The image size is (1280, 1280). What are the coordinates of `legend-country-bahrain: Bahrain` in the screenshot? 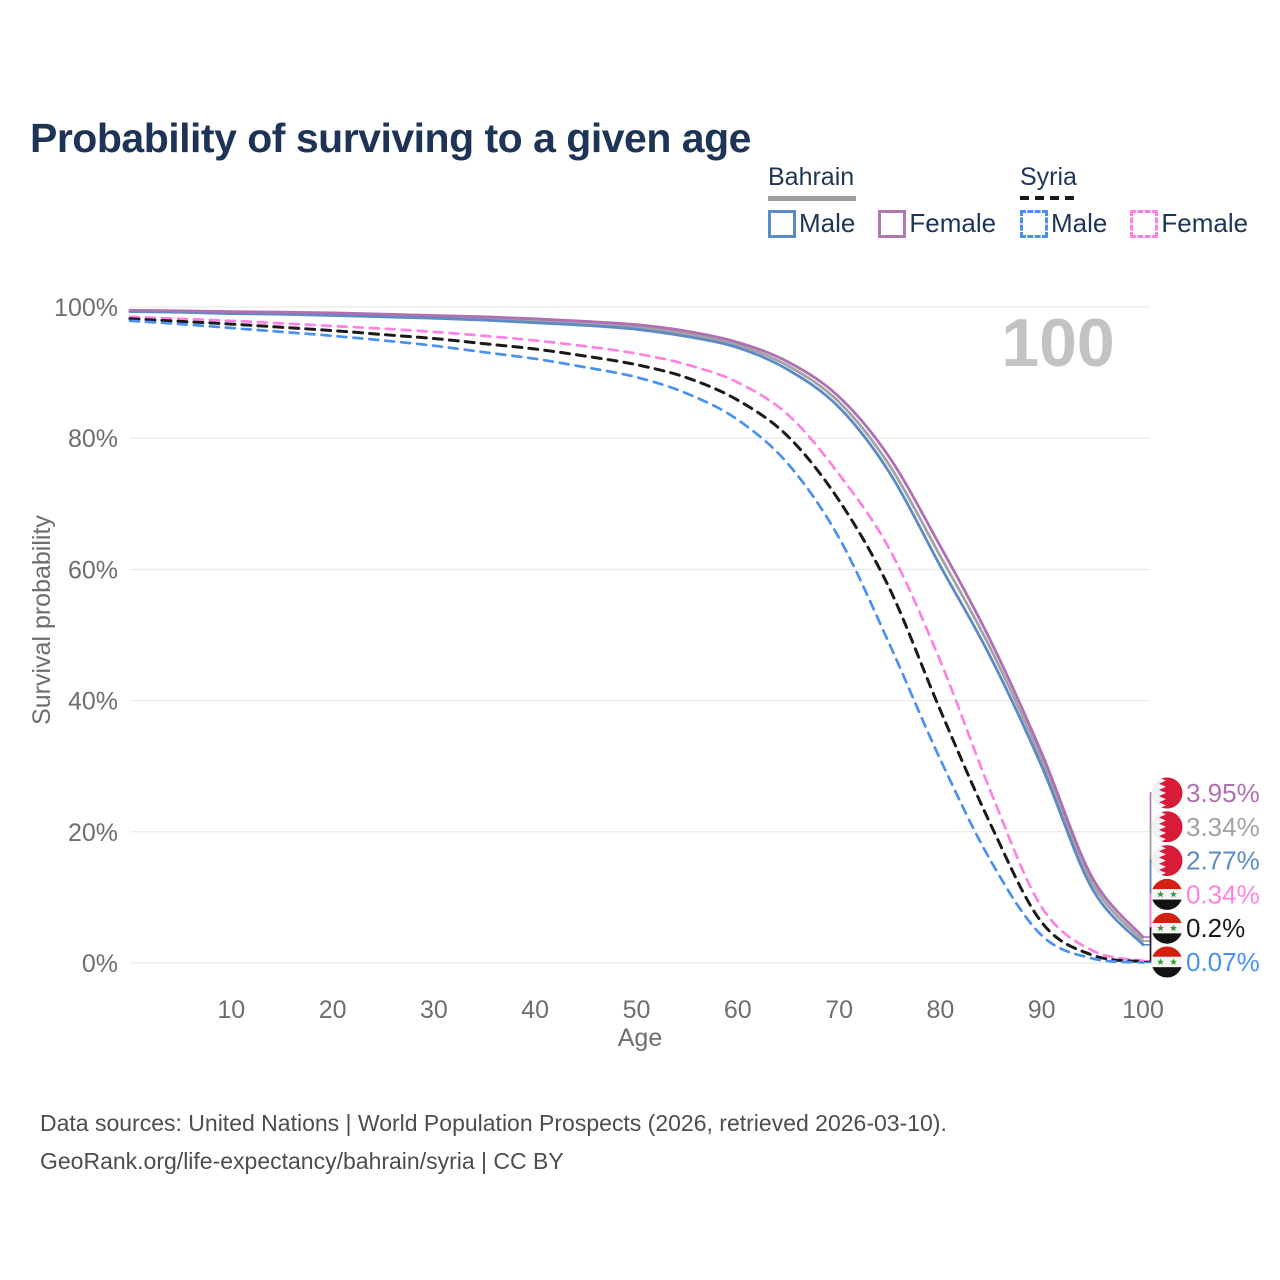 It's located at (811, 177).